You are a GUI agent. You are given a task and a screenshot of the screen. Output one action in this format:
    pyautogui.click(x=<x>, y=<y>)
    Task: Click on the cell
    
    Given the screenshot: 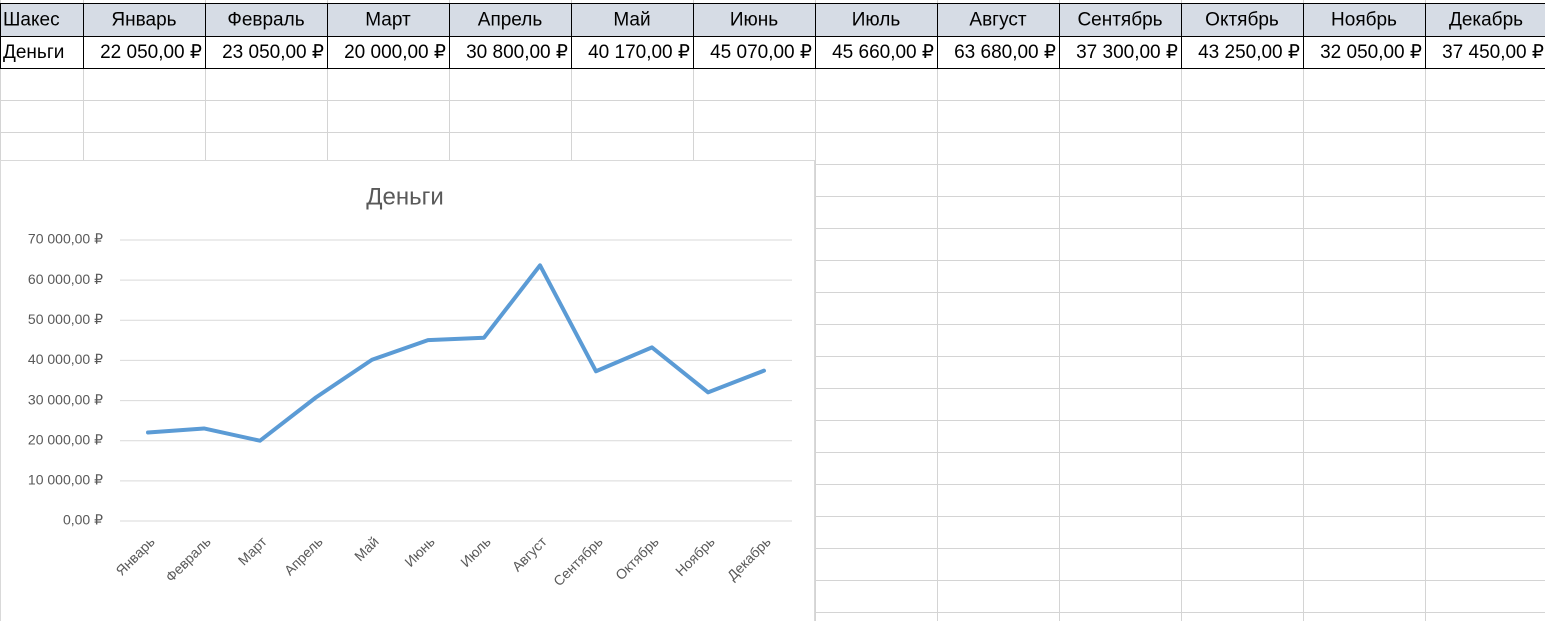 What is the action you would take?
    pyautogui.click(x=1485, y=52)
    